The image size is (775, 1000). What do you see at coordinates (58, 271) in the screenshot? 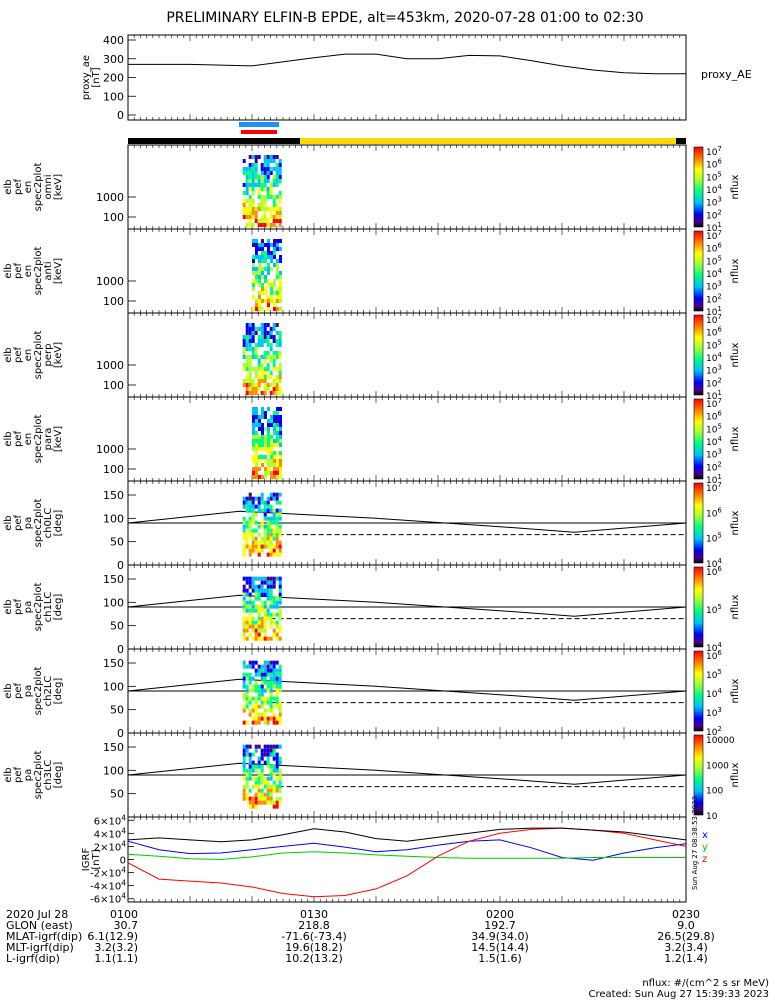
I see `panel-ylabel: [keV]` at bounding box center [58, 271].